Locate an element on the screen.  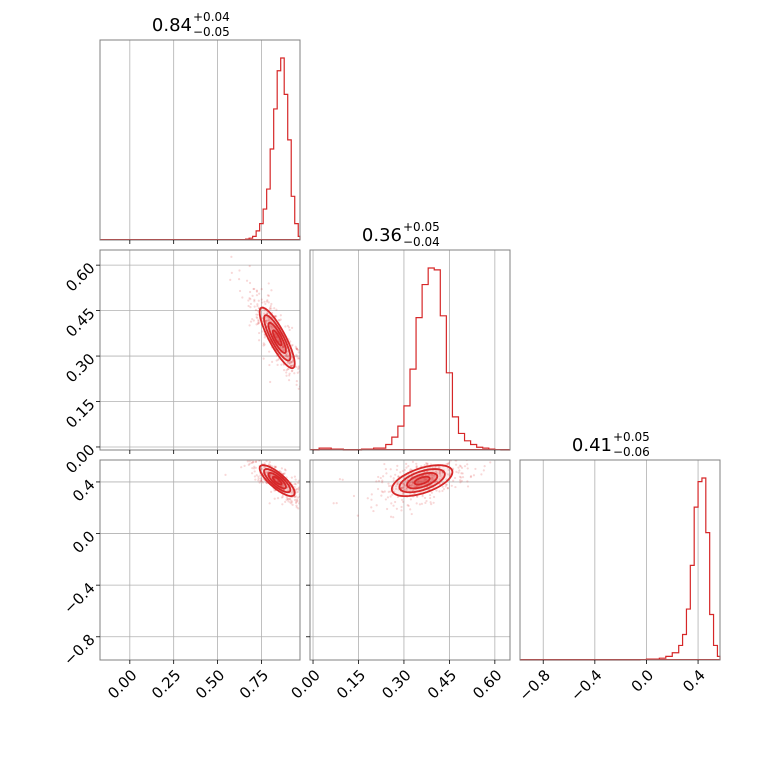
contour-level is located at coordinates (422, 480).